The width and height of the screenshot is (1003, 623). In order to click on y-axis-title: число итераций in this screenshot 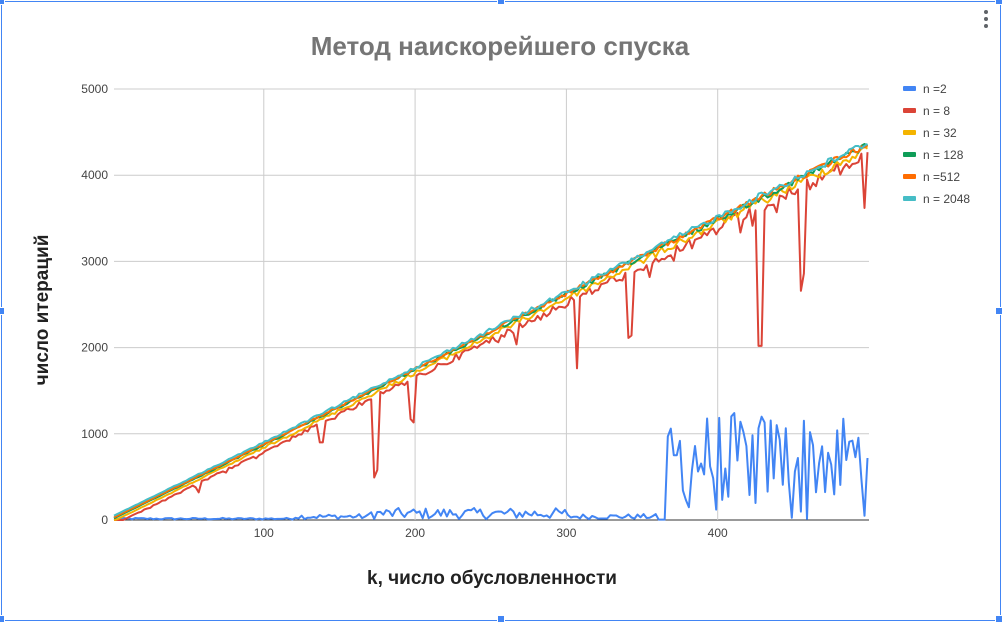, I will do `click(42, 310)`.